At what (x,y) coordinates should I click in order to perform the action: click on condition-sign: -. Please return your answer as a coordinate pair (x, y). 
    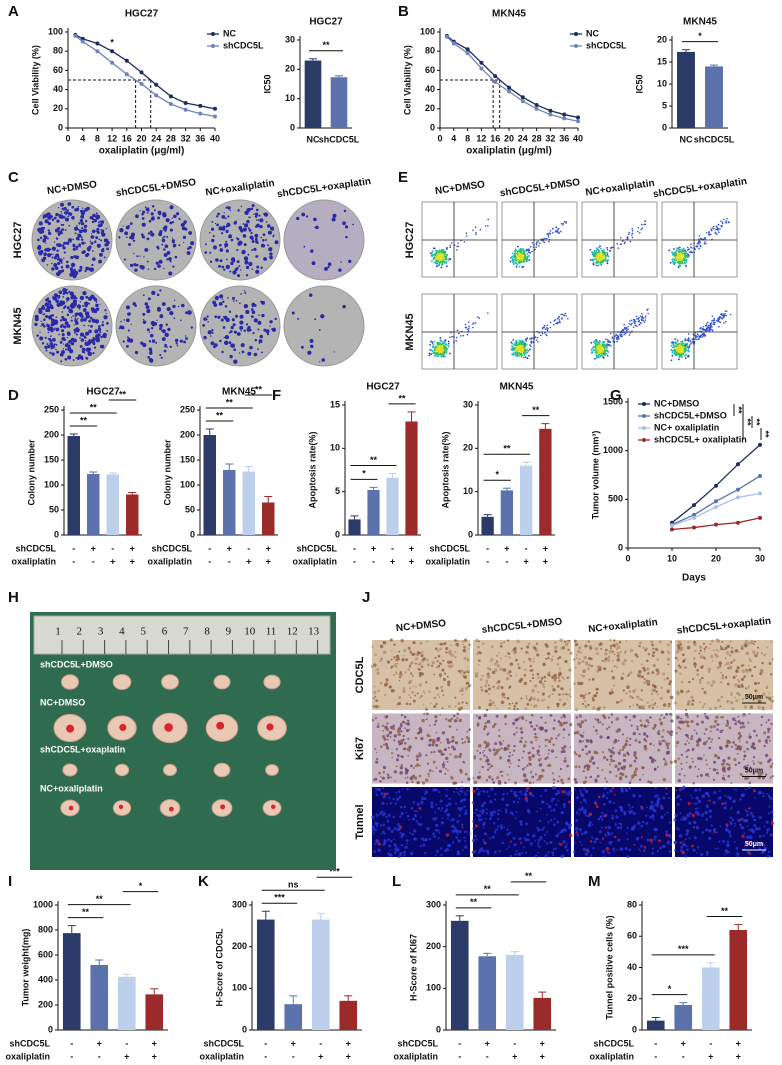
    Looking at the image, I should click on (683, 1056).